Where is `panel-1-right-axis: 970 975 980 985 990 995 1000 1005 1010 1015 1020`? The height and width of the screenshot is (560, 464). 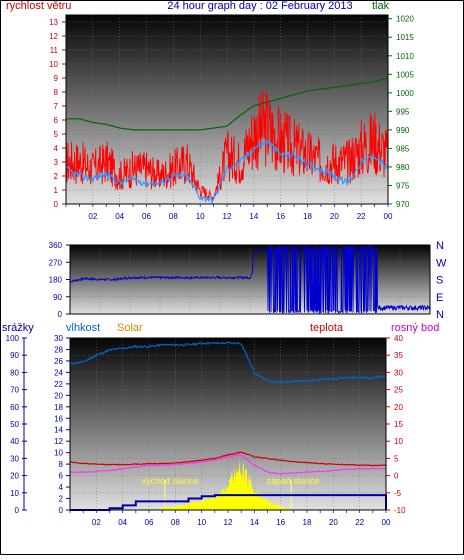
panel-1-right-axis: 970 975 980 985 990 995 1000 1005 1010 1015 1020 is located at coordinates (401, 112).